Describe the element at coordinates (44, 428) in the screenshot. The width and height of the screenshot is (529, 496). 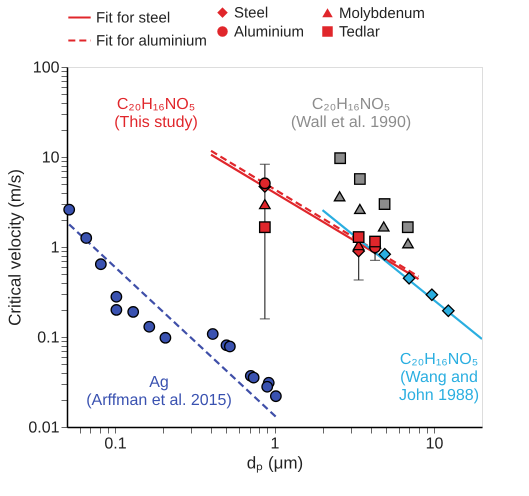
I see `y-tick-label: 0.01` at that location.